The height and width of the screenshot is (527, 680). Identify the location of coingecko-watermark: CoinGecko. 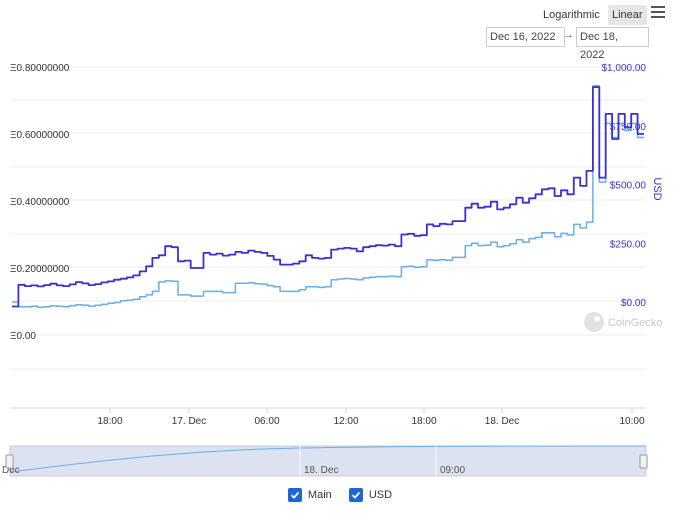
(623, 322).